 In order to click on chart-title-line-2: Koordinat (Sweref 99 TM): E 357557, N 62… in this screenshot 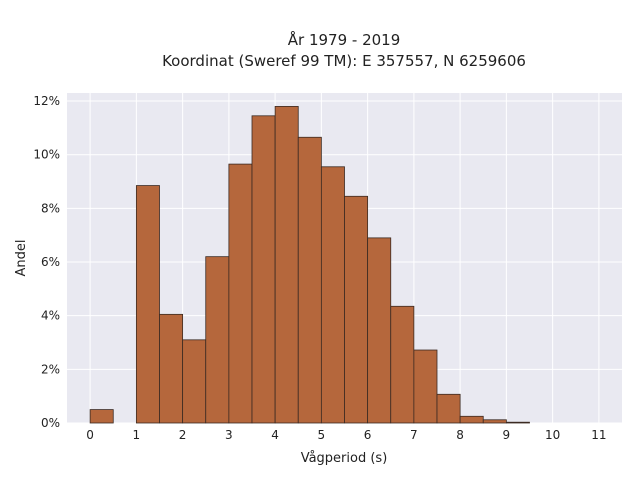, I will do `click(344, 61)`.